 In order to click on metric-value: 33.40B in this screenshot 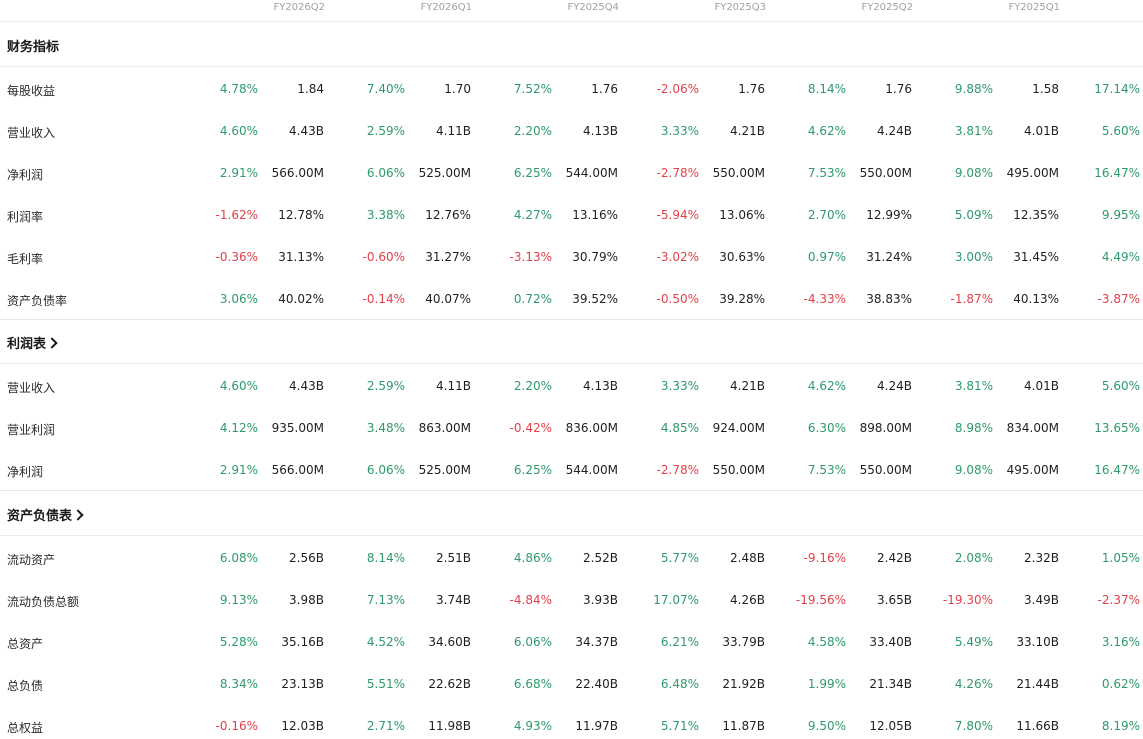, I will do `click(890, 642)`.